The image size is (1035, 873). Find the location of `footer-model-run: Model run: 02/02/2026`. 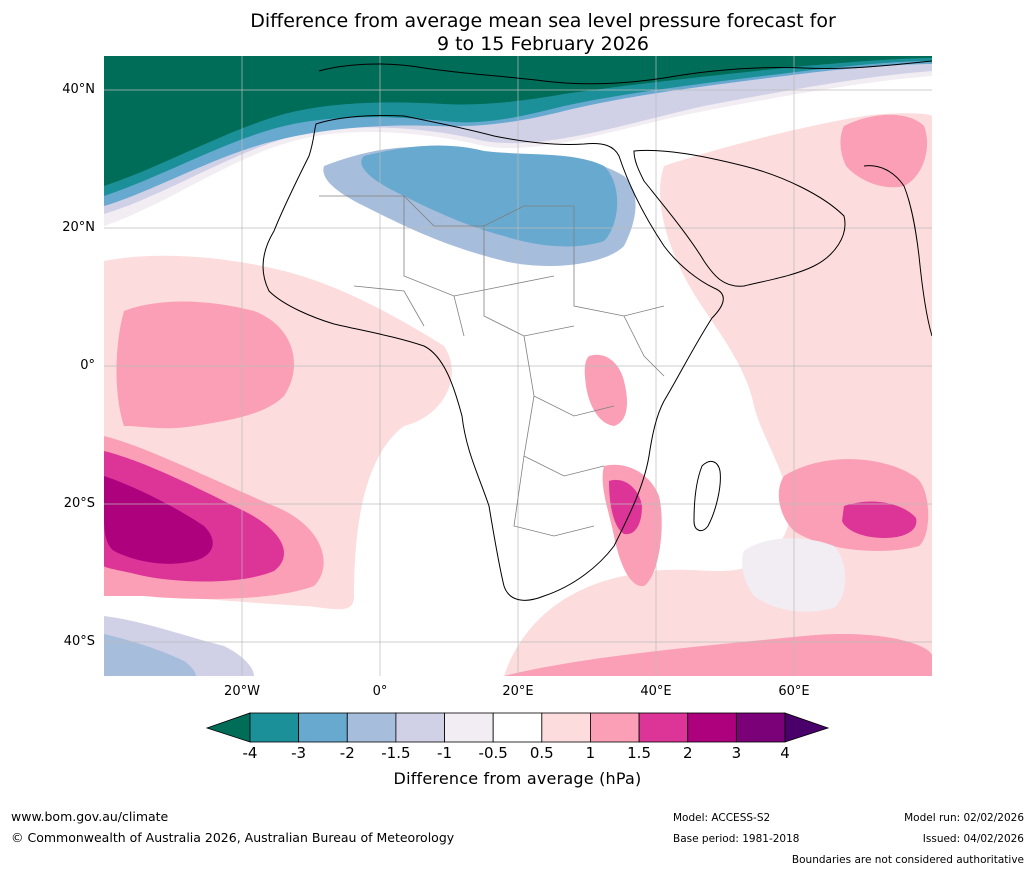

footer-model-run: Model run: 02/02/2026 is located at coordinates (964, 818).